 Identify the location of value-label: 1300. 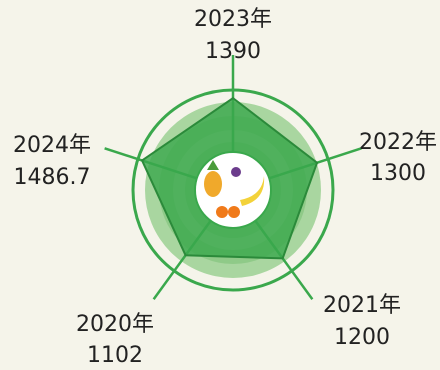
(398, 173).